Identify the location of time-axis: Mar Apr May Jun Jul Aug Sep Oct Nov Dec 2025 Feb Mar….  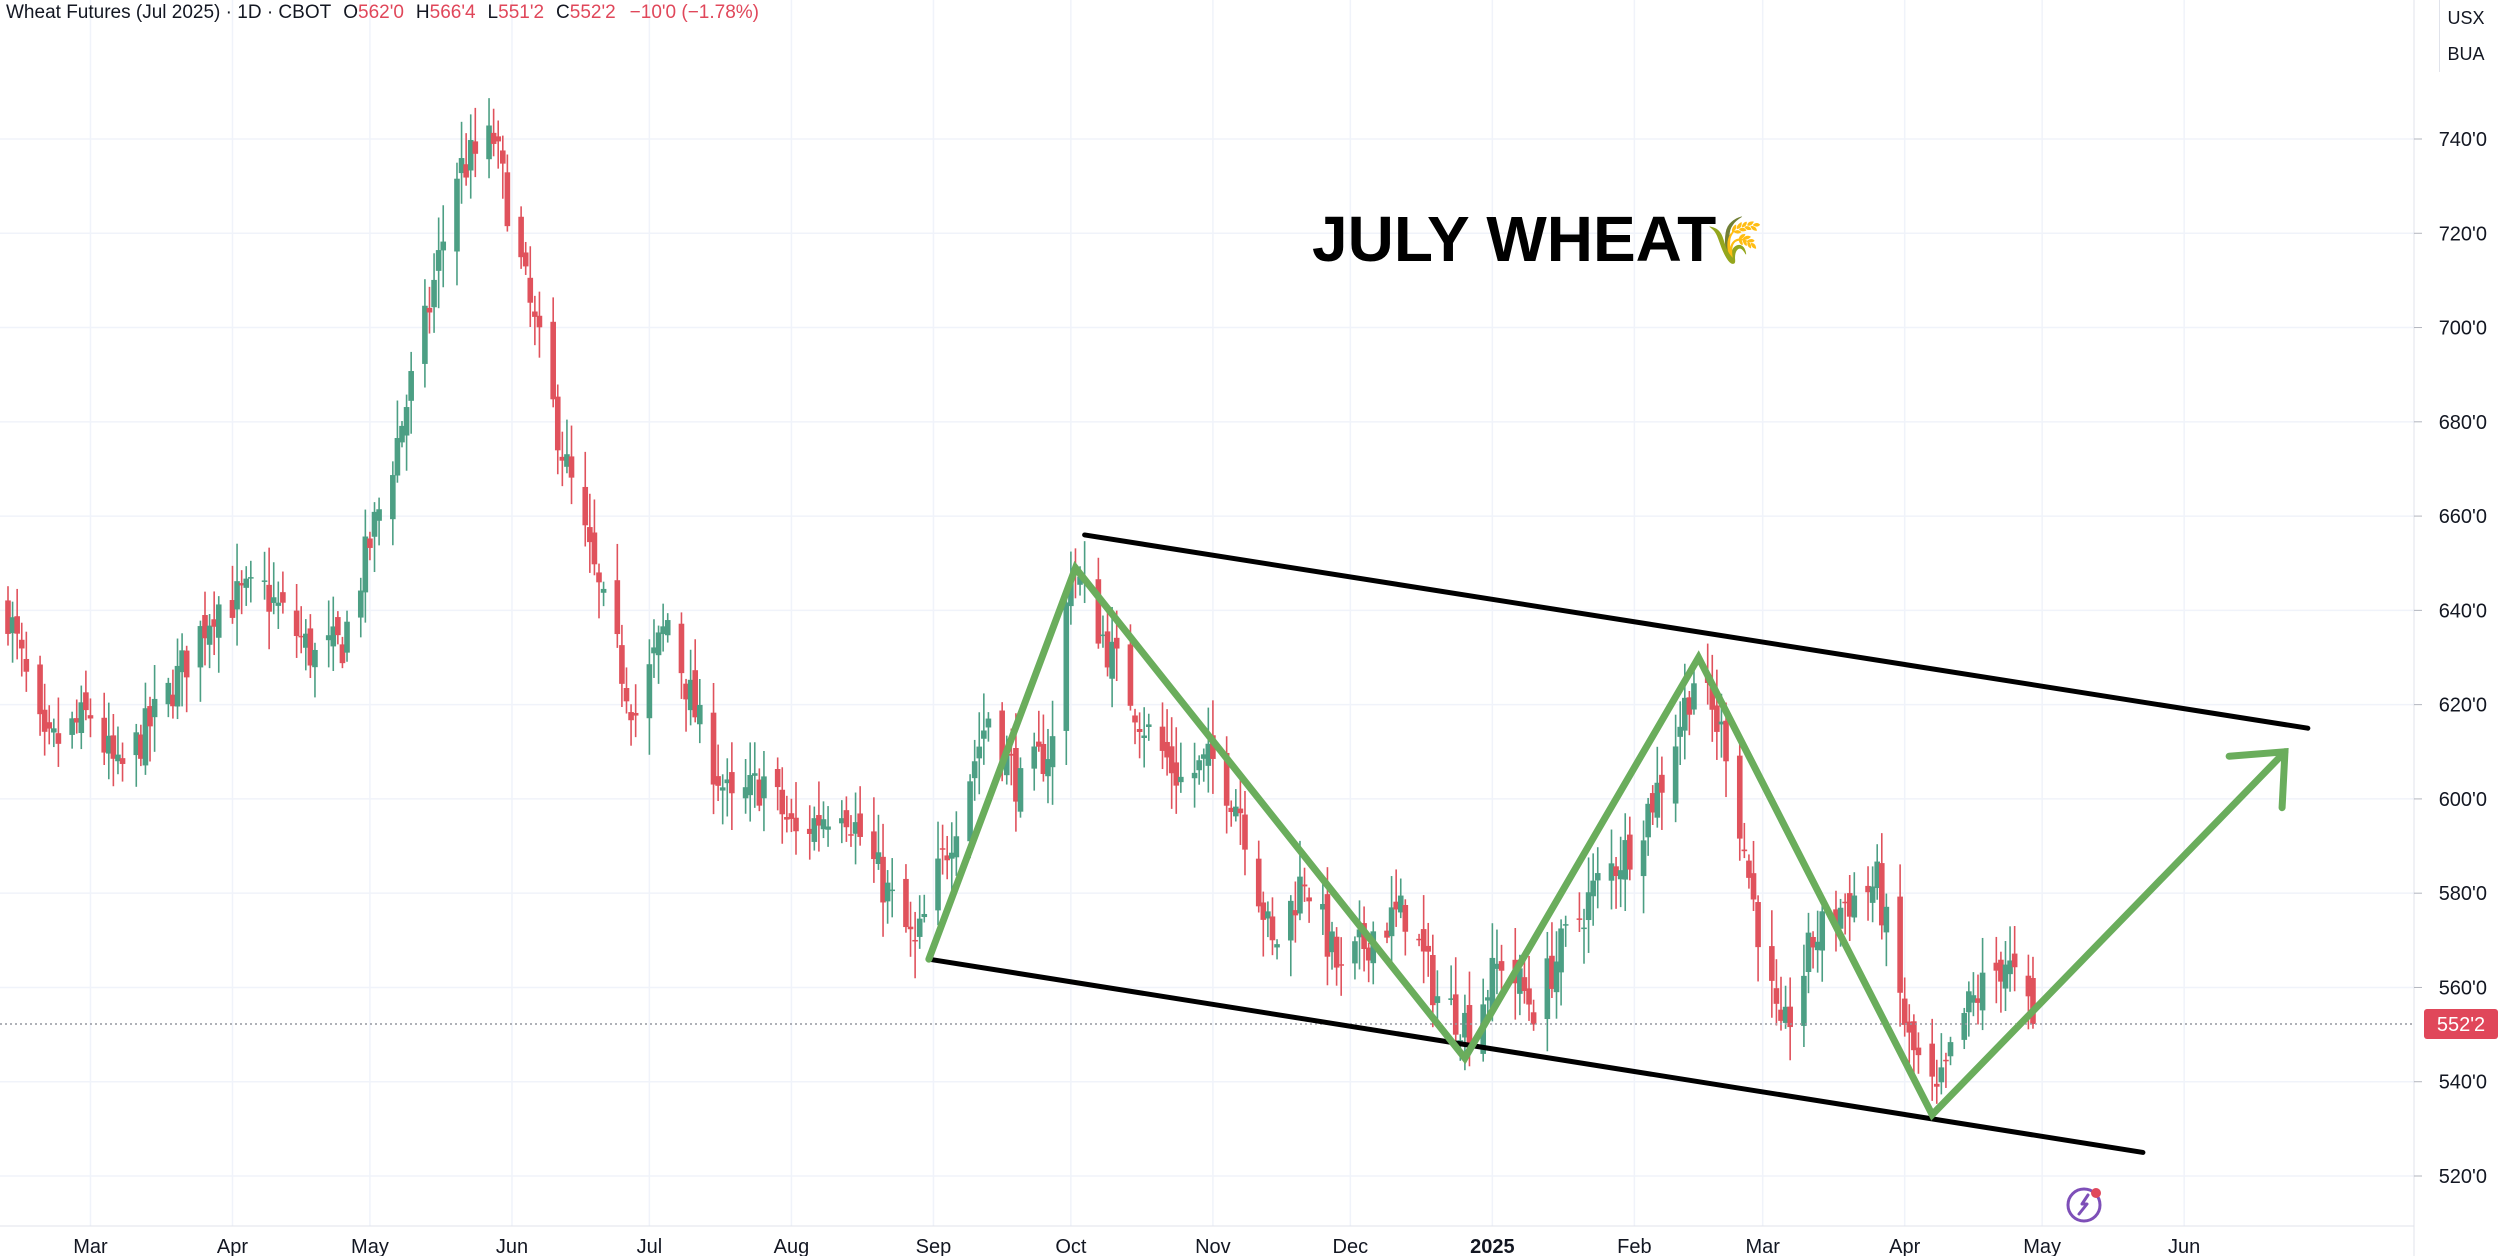
(1207, 1240).